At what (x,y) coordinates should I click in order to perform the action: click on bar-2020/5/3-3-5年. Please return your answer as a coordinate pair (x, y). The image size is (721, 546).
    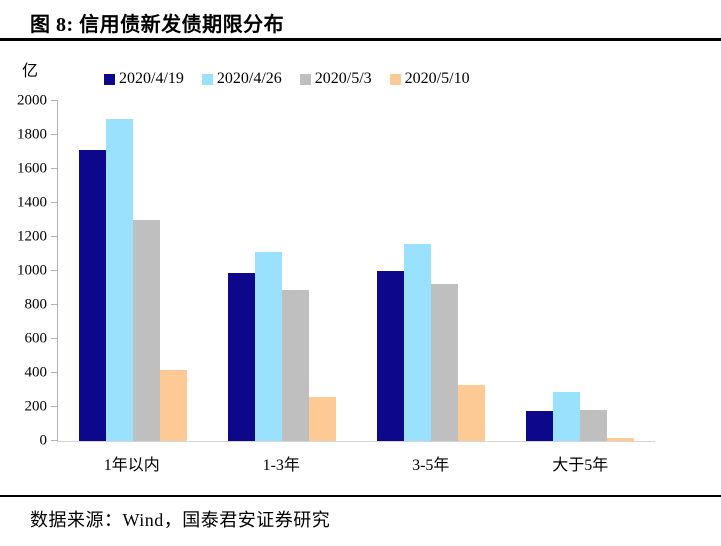
    Looking at the image, I should click on (445, 362).